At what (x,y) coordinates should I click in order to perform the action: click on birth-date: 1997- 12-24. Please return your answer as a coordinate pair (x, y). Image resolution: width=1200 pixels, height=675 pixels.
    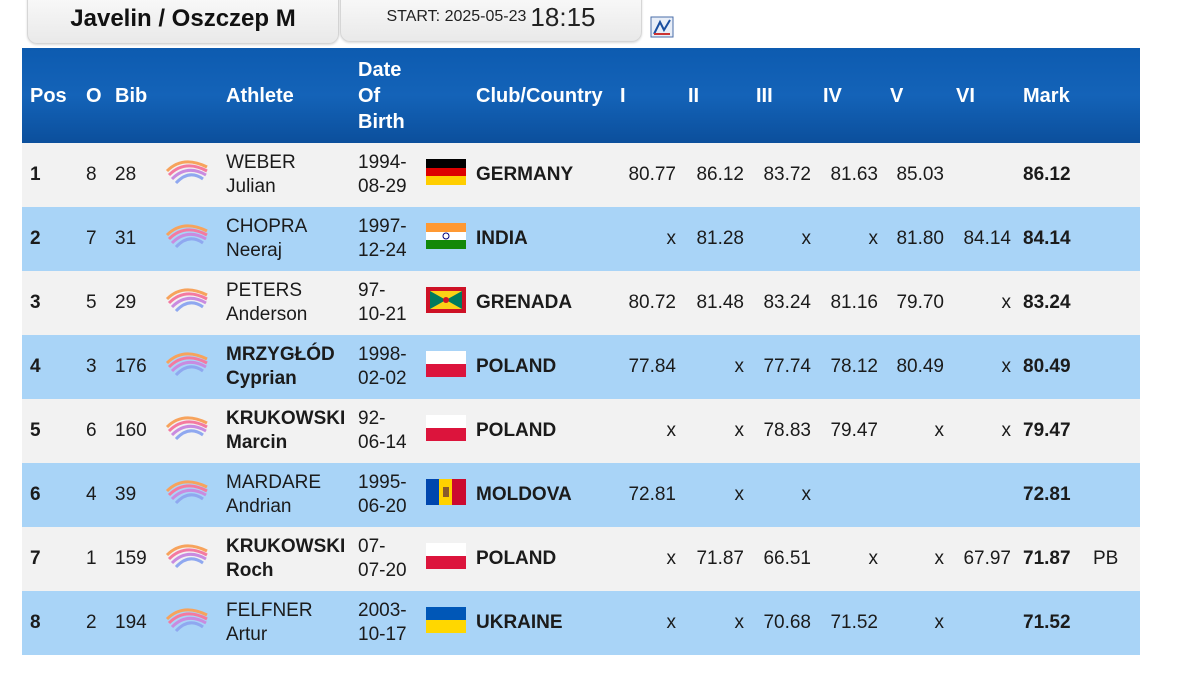
    Looking at the image, I should click on (384, 239).